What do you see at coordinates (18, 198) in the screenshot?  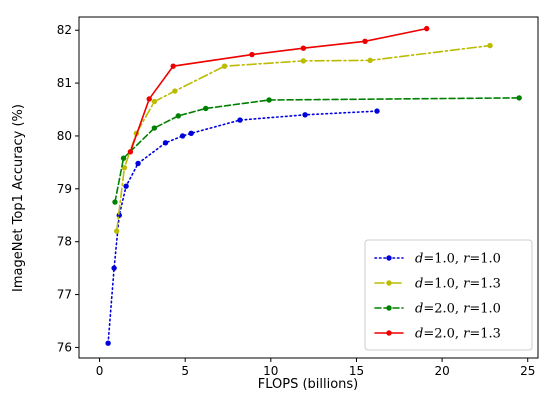 I see `y-axis-title: ImageNet Top1 Accuracy (%)` at bounding box center [18, 198].